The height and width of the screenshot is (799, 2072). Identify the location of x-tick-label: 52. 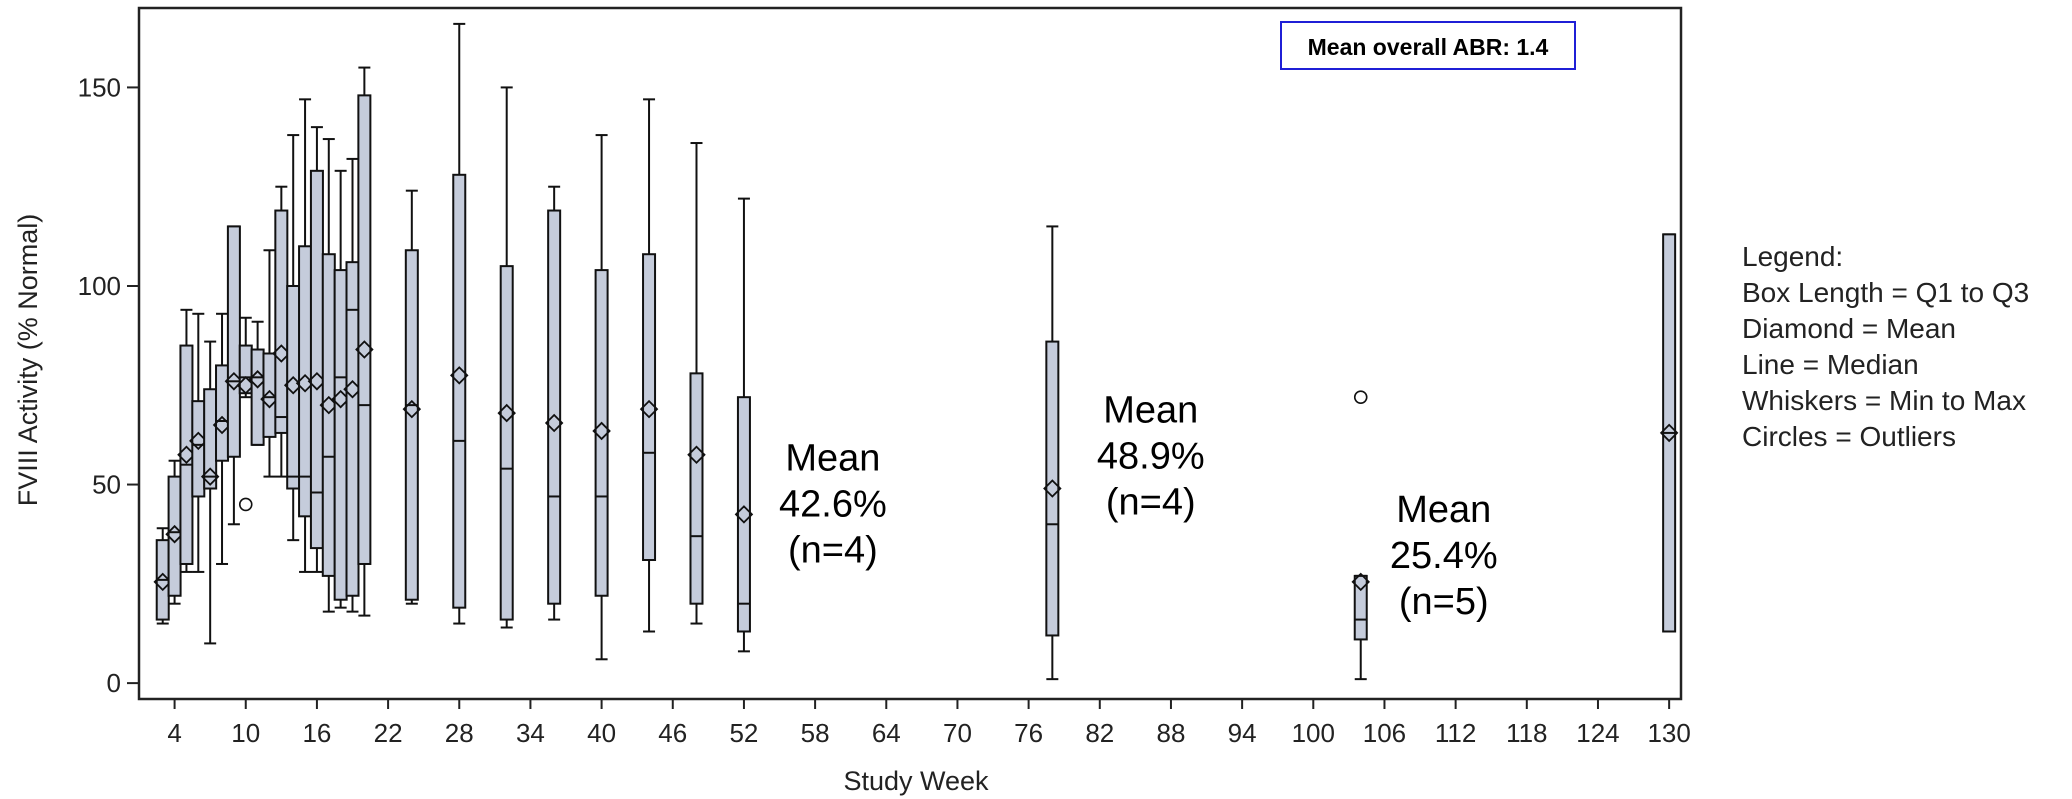
(743, 733).